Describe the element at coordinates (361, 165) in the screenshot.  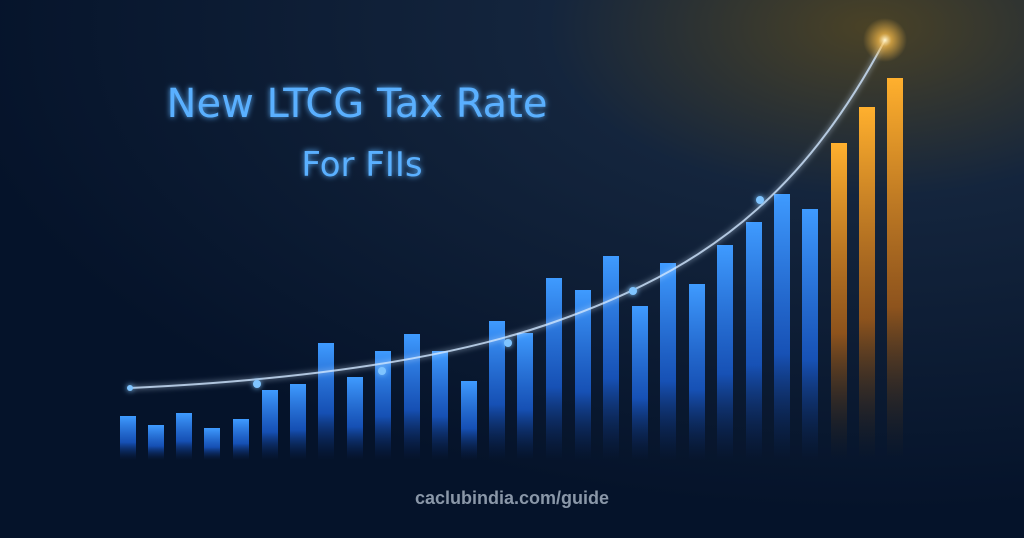
I see `subtitle: For FIIs` at that location.